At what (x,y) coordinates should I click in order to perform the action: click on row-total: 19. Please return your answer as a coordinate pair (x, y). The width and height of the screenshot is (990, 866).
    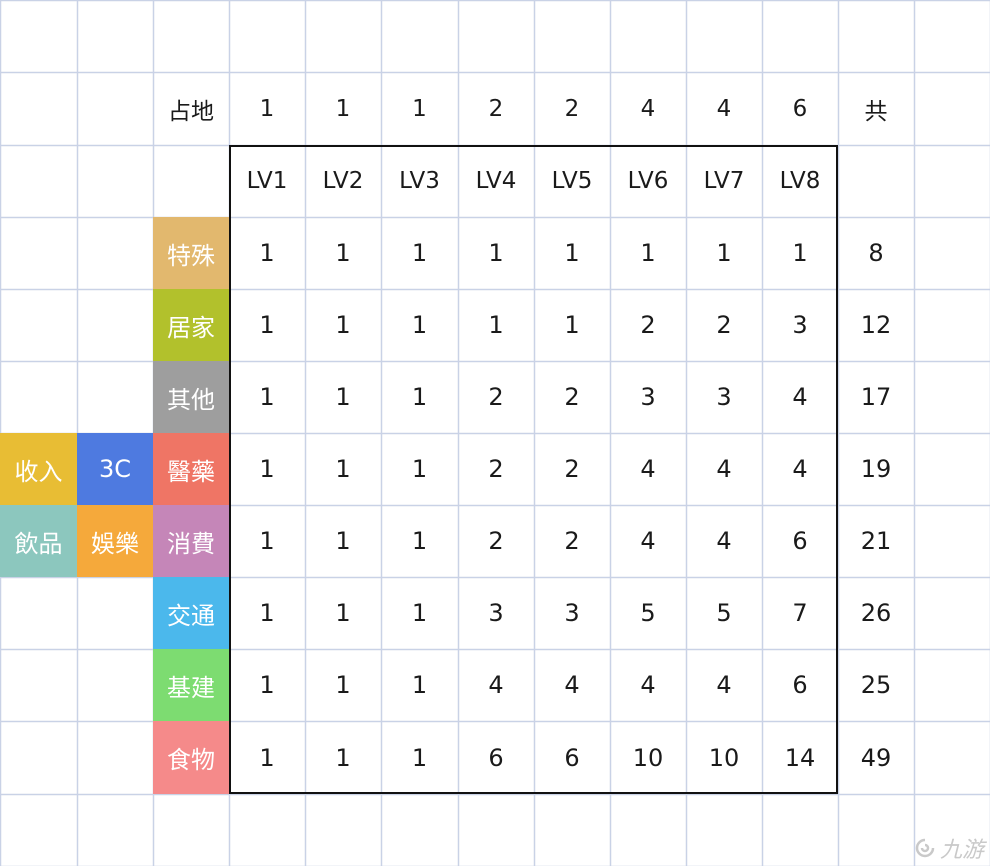
    Looking at the image, I should click on (876, 469).